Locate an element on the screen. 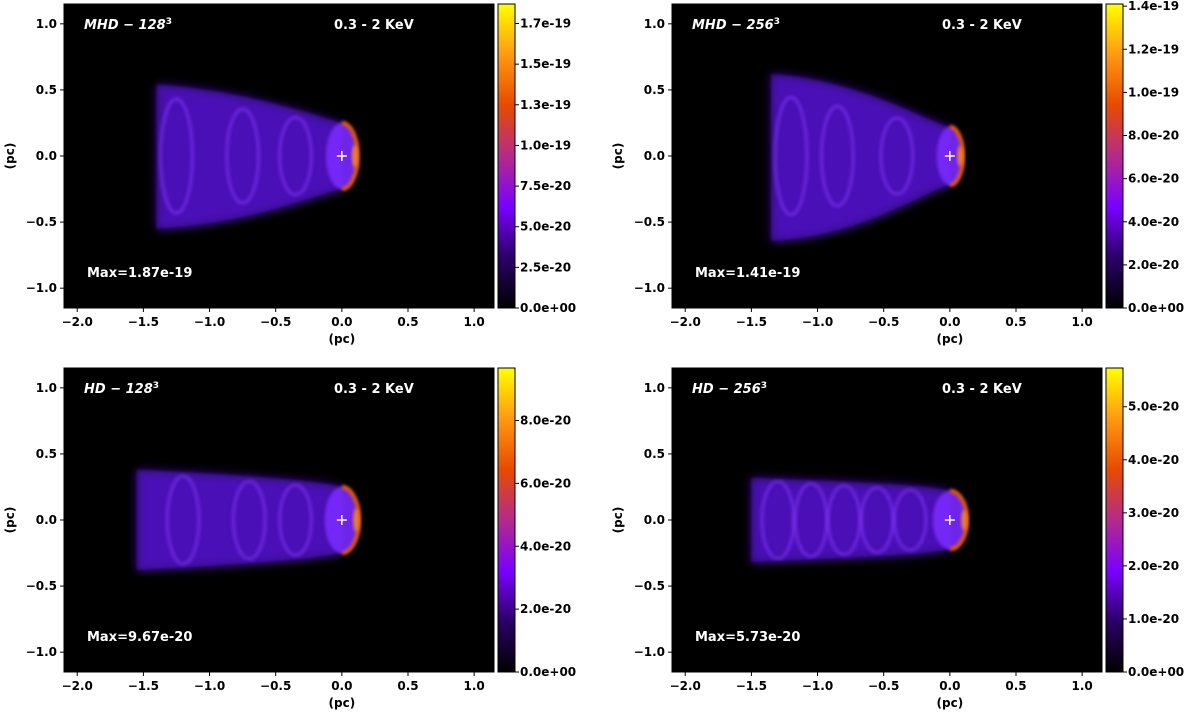 The image size is (1200, 716). colorbar-tick-label: 1.5e-19 is located at coordinates (545, 64).